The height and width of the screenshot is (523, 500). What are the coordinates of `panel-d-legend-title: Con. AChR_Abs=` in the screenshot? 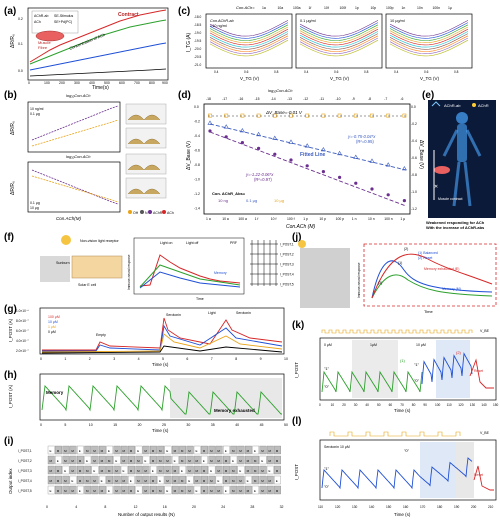 It's located at (229, 193).